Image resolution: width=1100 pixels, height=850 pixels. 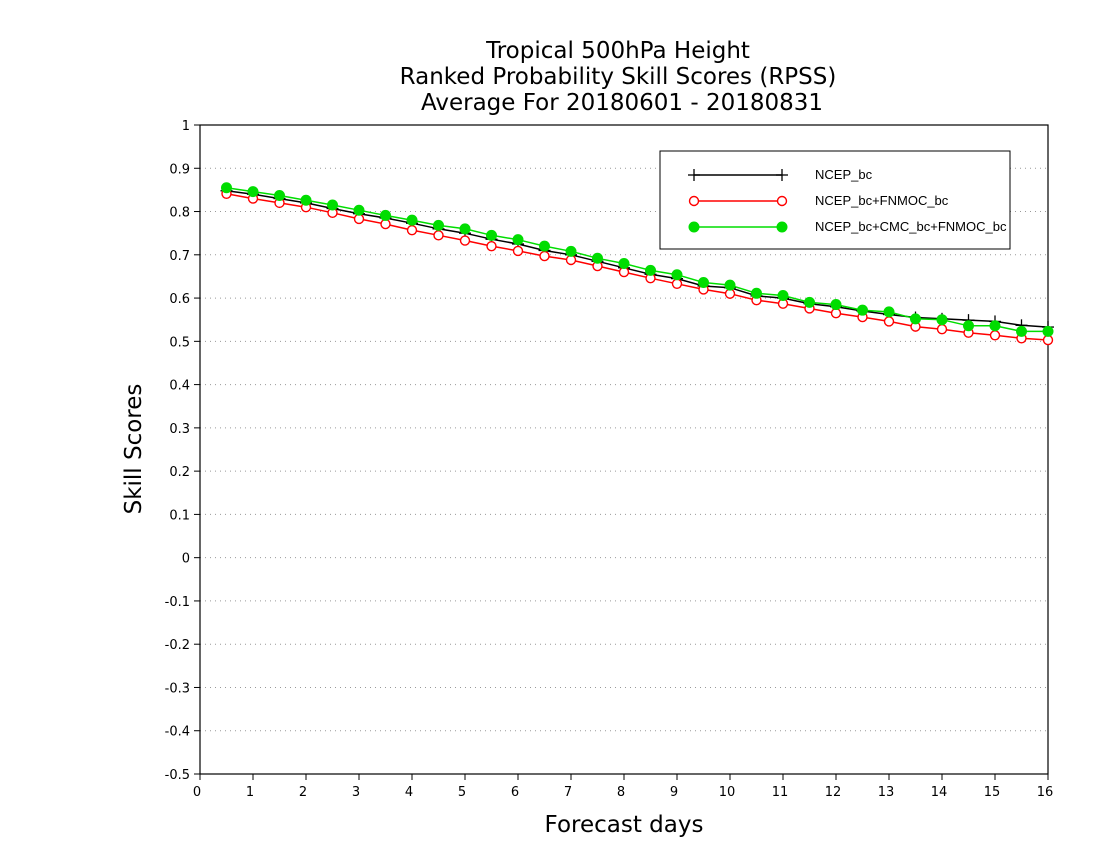 I want to click on y-tick-label: -0.5, so click(x=177, y=775).